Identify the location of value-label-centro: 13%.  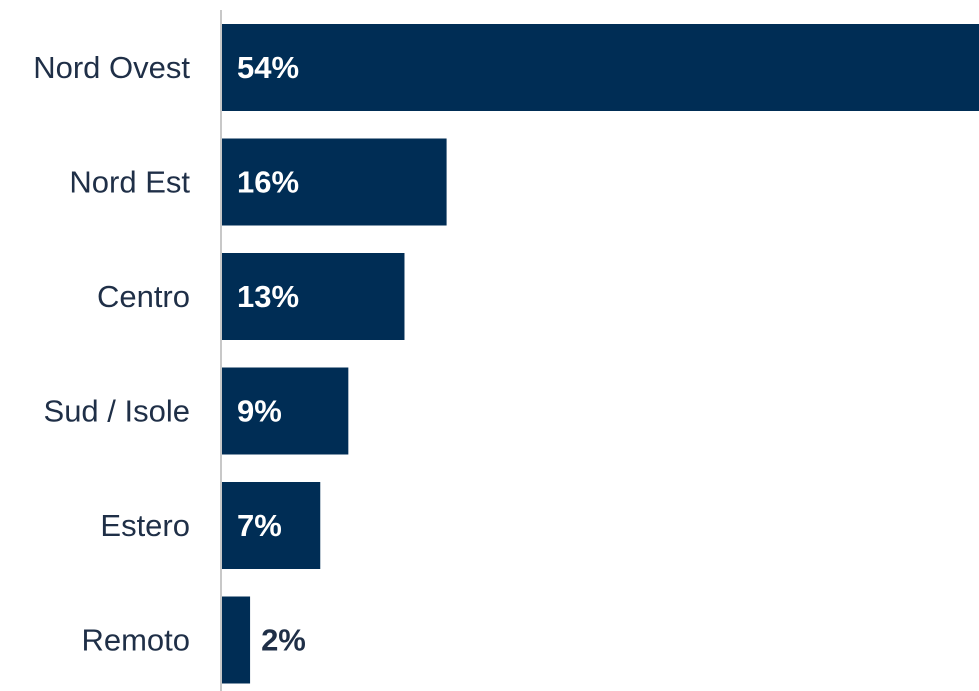
(268, 296).